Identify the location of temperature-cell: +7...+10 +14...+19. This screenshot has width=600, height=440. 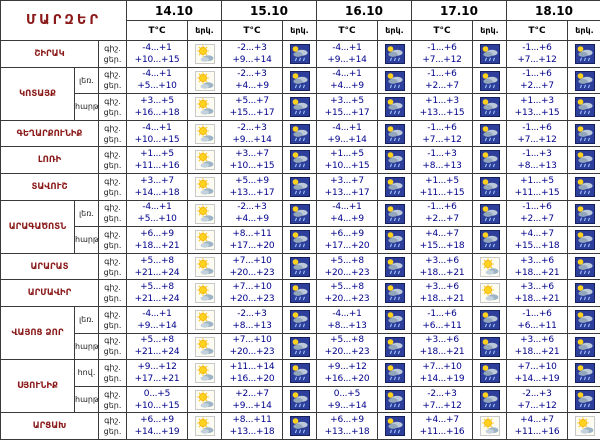
(537, 373).